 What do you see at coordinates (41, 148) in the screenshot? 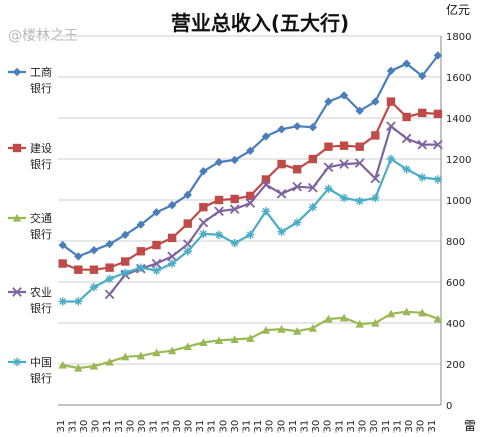
I see `legend-label: 建设` at bounding box center [41, 148].